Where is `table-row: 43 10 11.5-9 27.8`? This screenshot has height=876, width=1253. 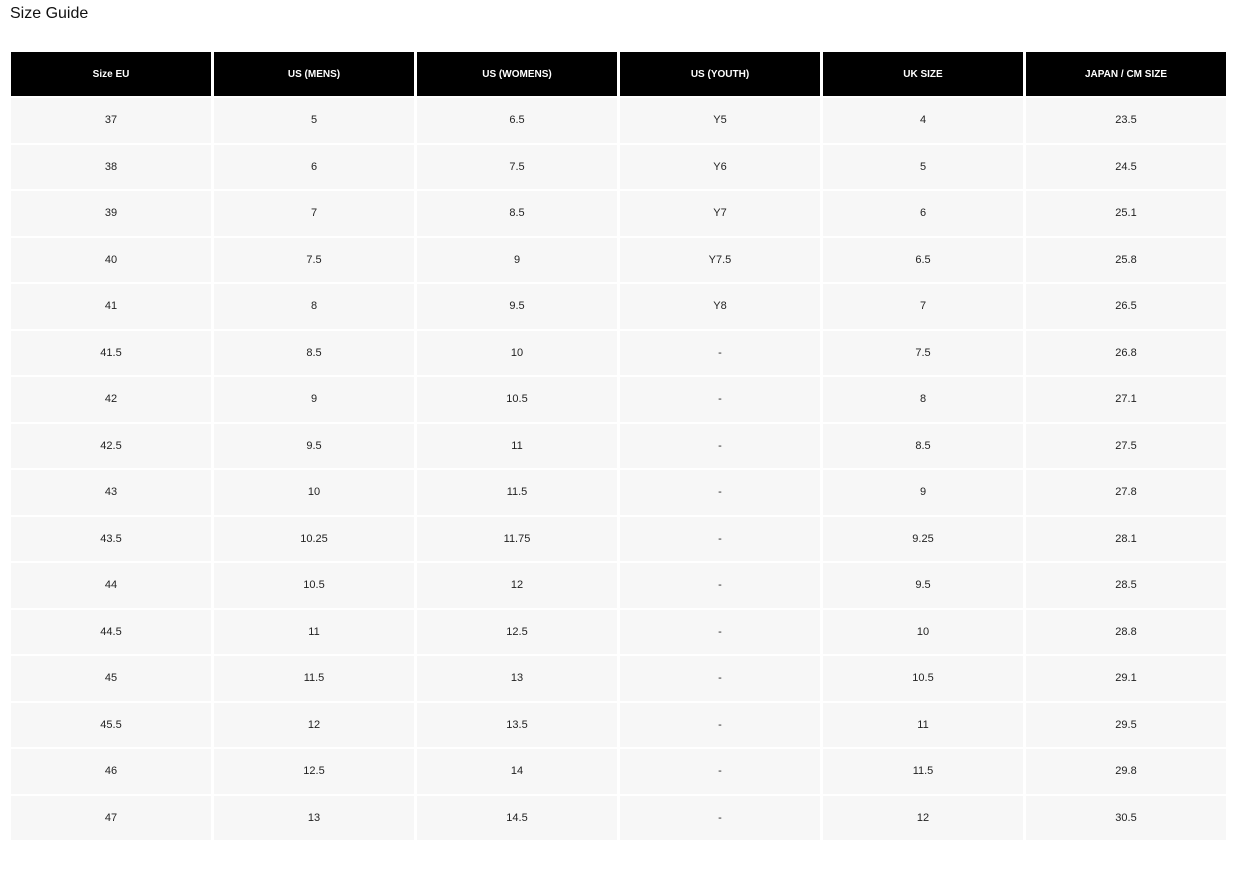 table-row: 43 10 11.5-9 27.8 is located at coordinates (618, 492).